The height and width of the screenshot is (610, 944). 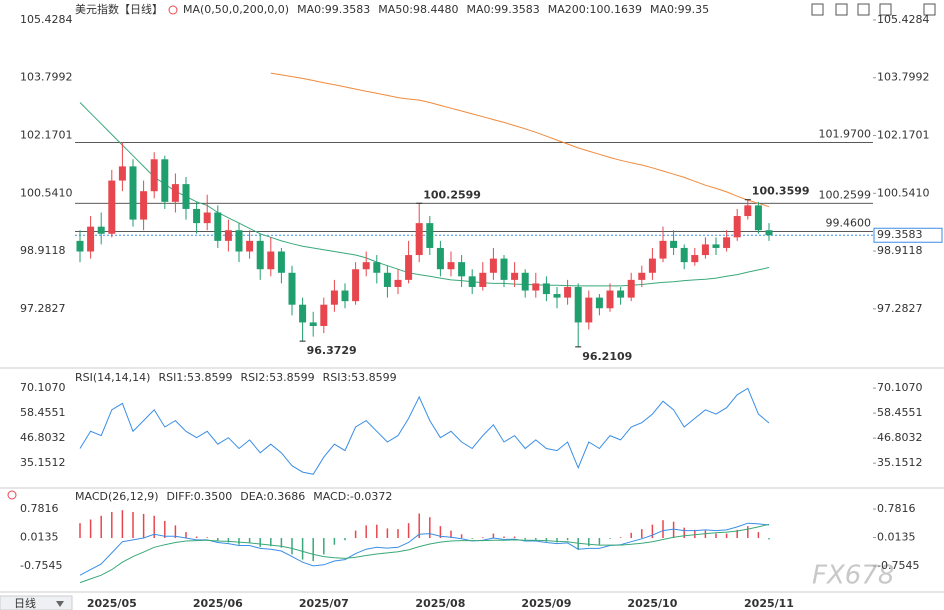 I want to click on y-tick-label: 105.4284, so click(x=46, y=19).